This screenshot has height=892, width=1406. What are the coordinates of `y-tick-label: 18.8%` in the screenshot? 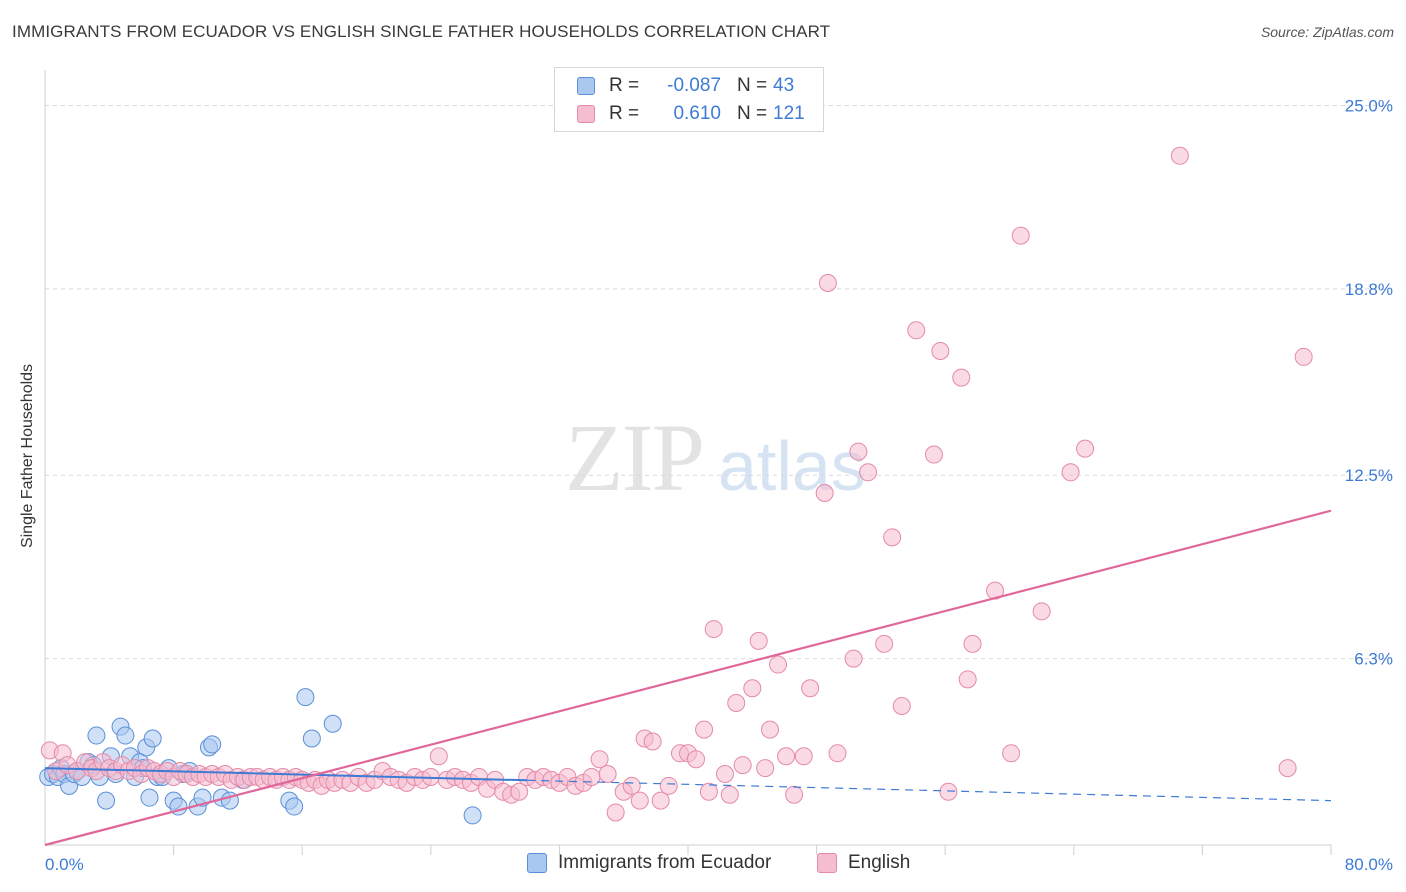 It's located at (1369, 289).